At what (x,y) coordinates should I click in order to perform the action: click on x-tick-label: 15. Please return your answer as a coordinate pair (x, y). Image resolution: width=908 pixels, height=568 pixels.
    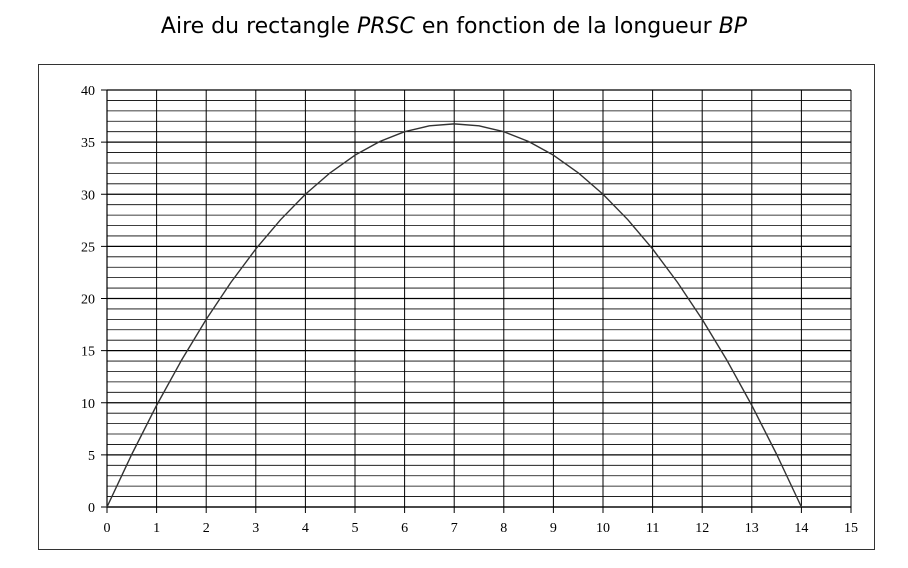
    Looking at the image, I should click on (851, 528).